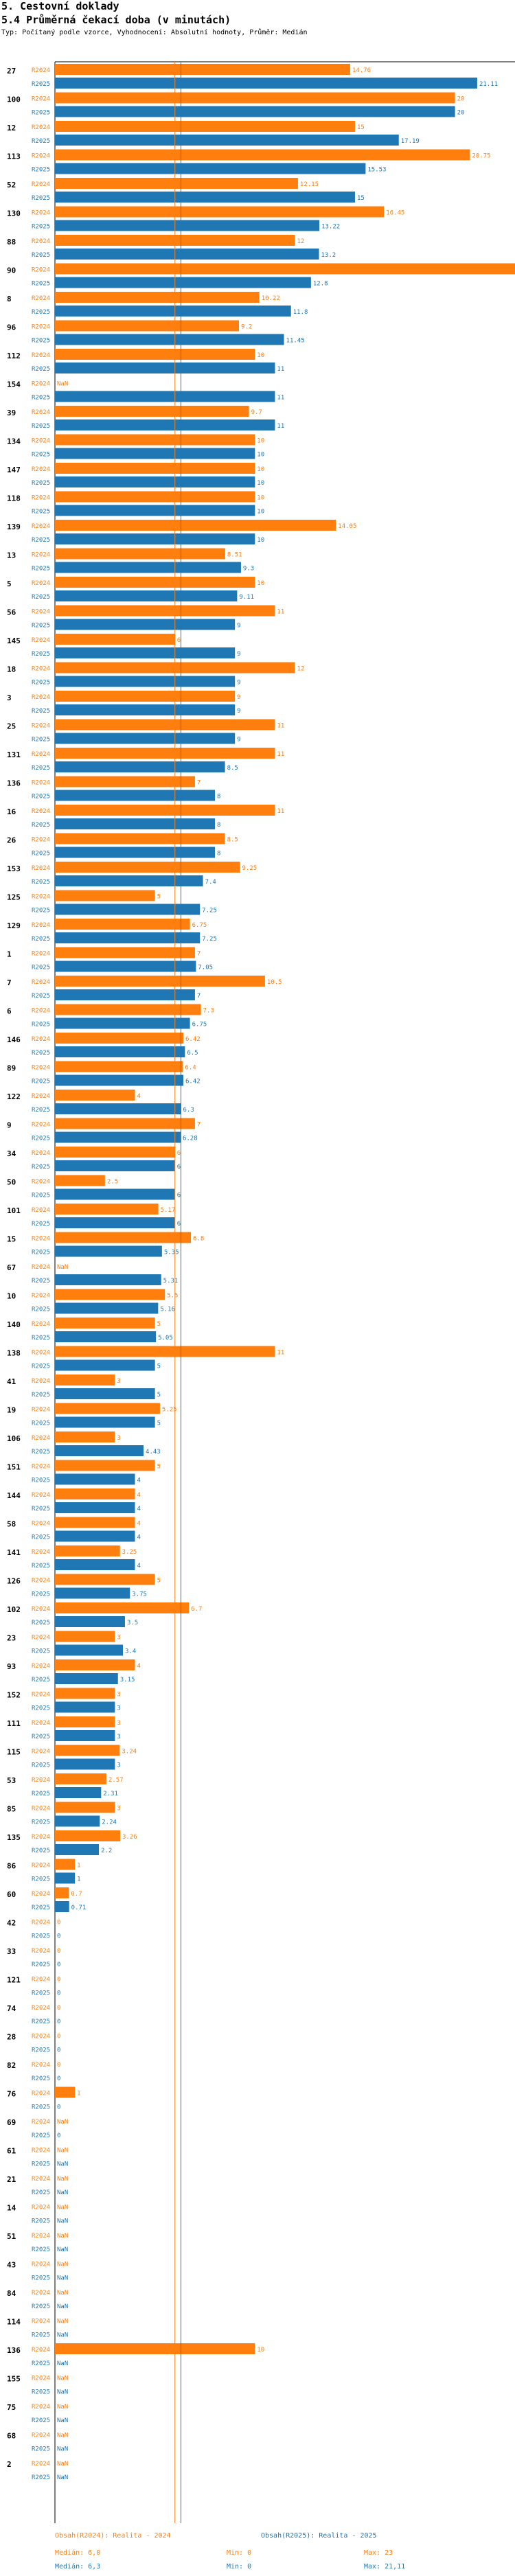 The width and height of the screenshot is (515, 2576). Describe the element at coordinates (127, 1680) in the screenshot. I see `data-label-r2025: 3.15` at that location.